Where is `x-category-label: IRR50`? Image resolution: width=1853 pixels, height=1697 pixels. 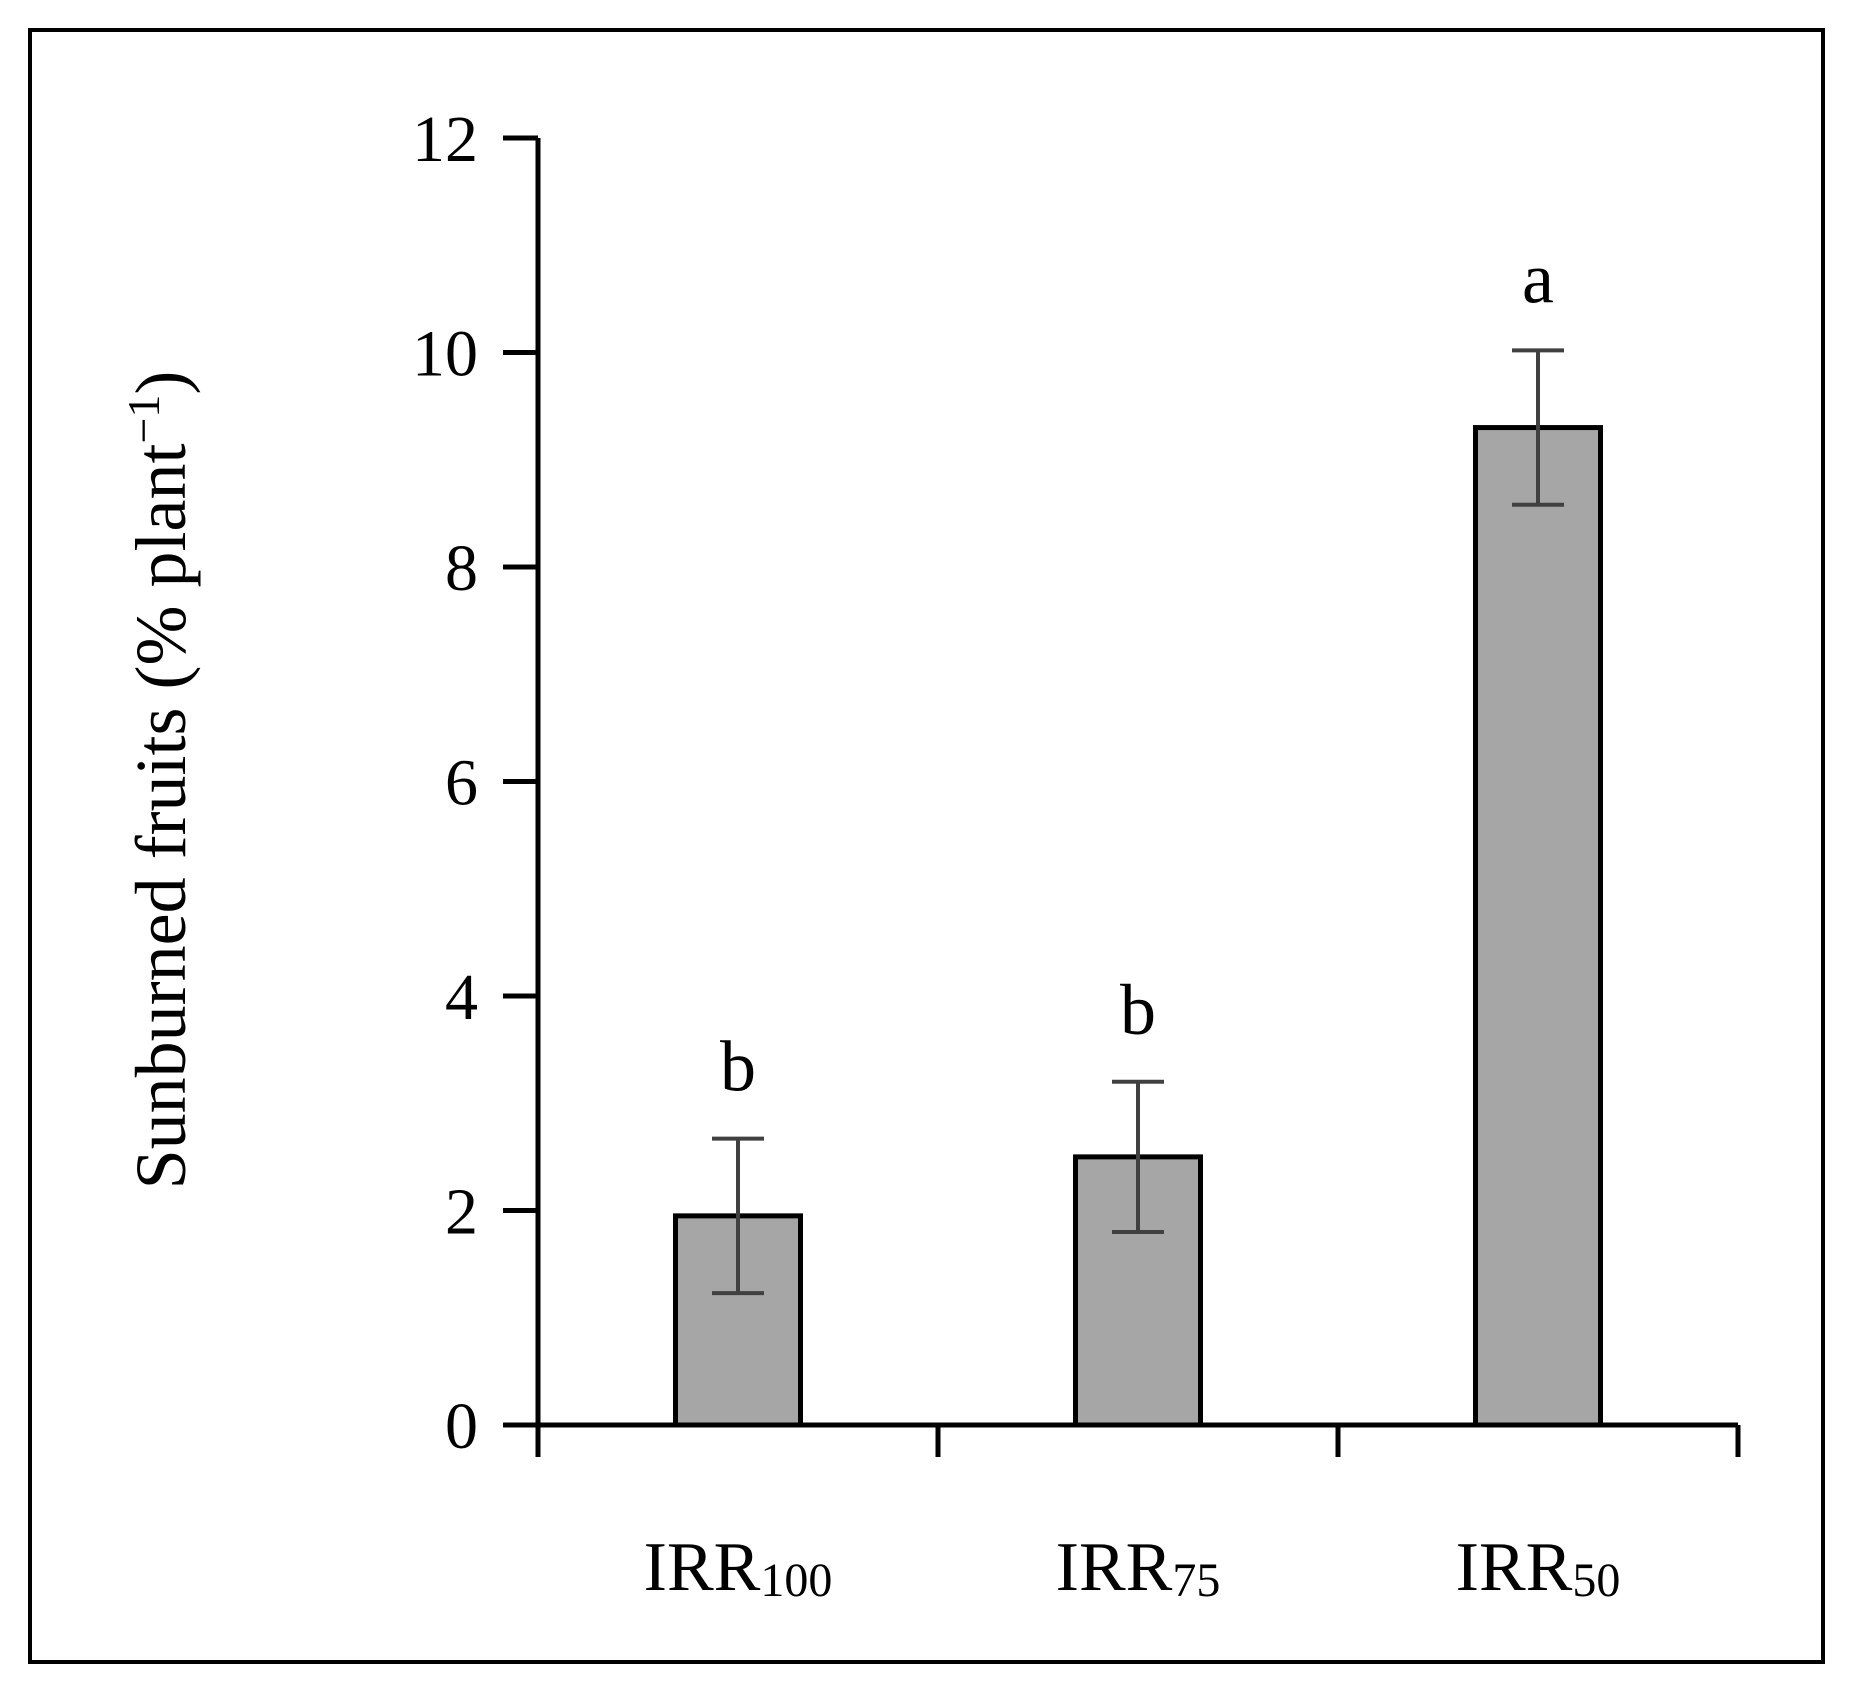
x-category-label: IRR50 is located at coordinates (1538, 1568).